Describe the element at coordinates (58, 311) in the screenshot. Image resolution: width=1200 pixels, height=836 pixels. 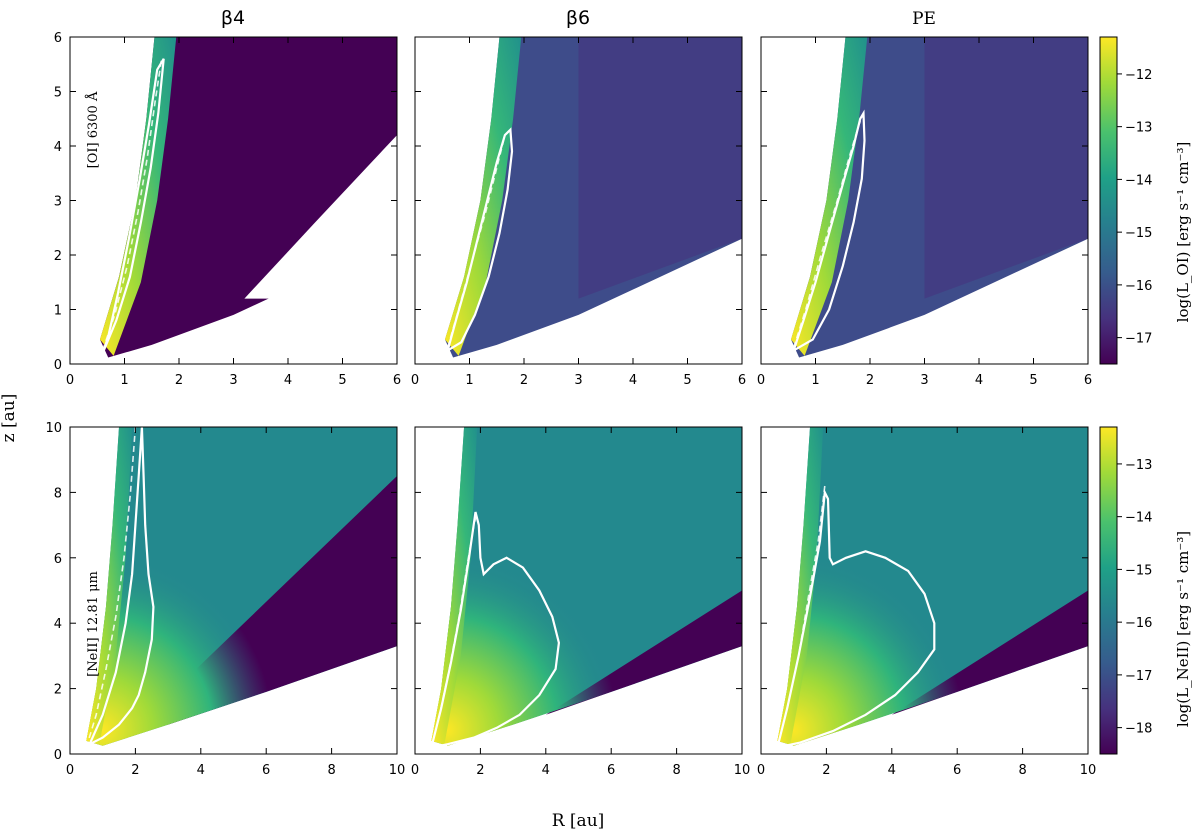
I see `y-tick-label: 1` at that location.